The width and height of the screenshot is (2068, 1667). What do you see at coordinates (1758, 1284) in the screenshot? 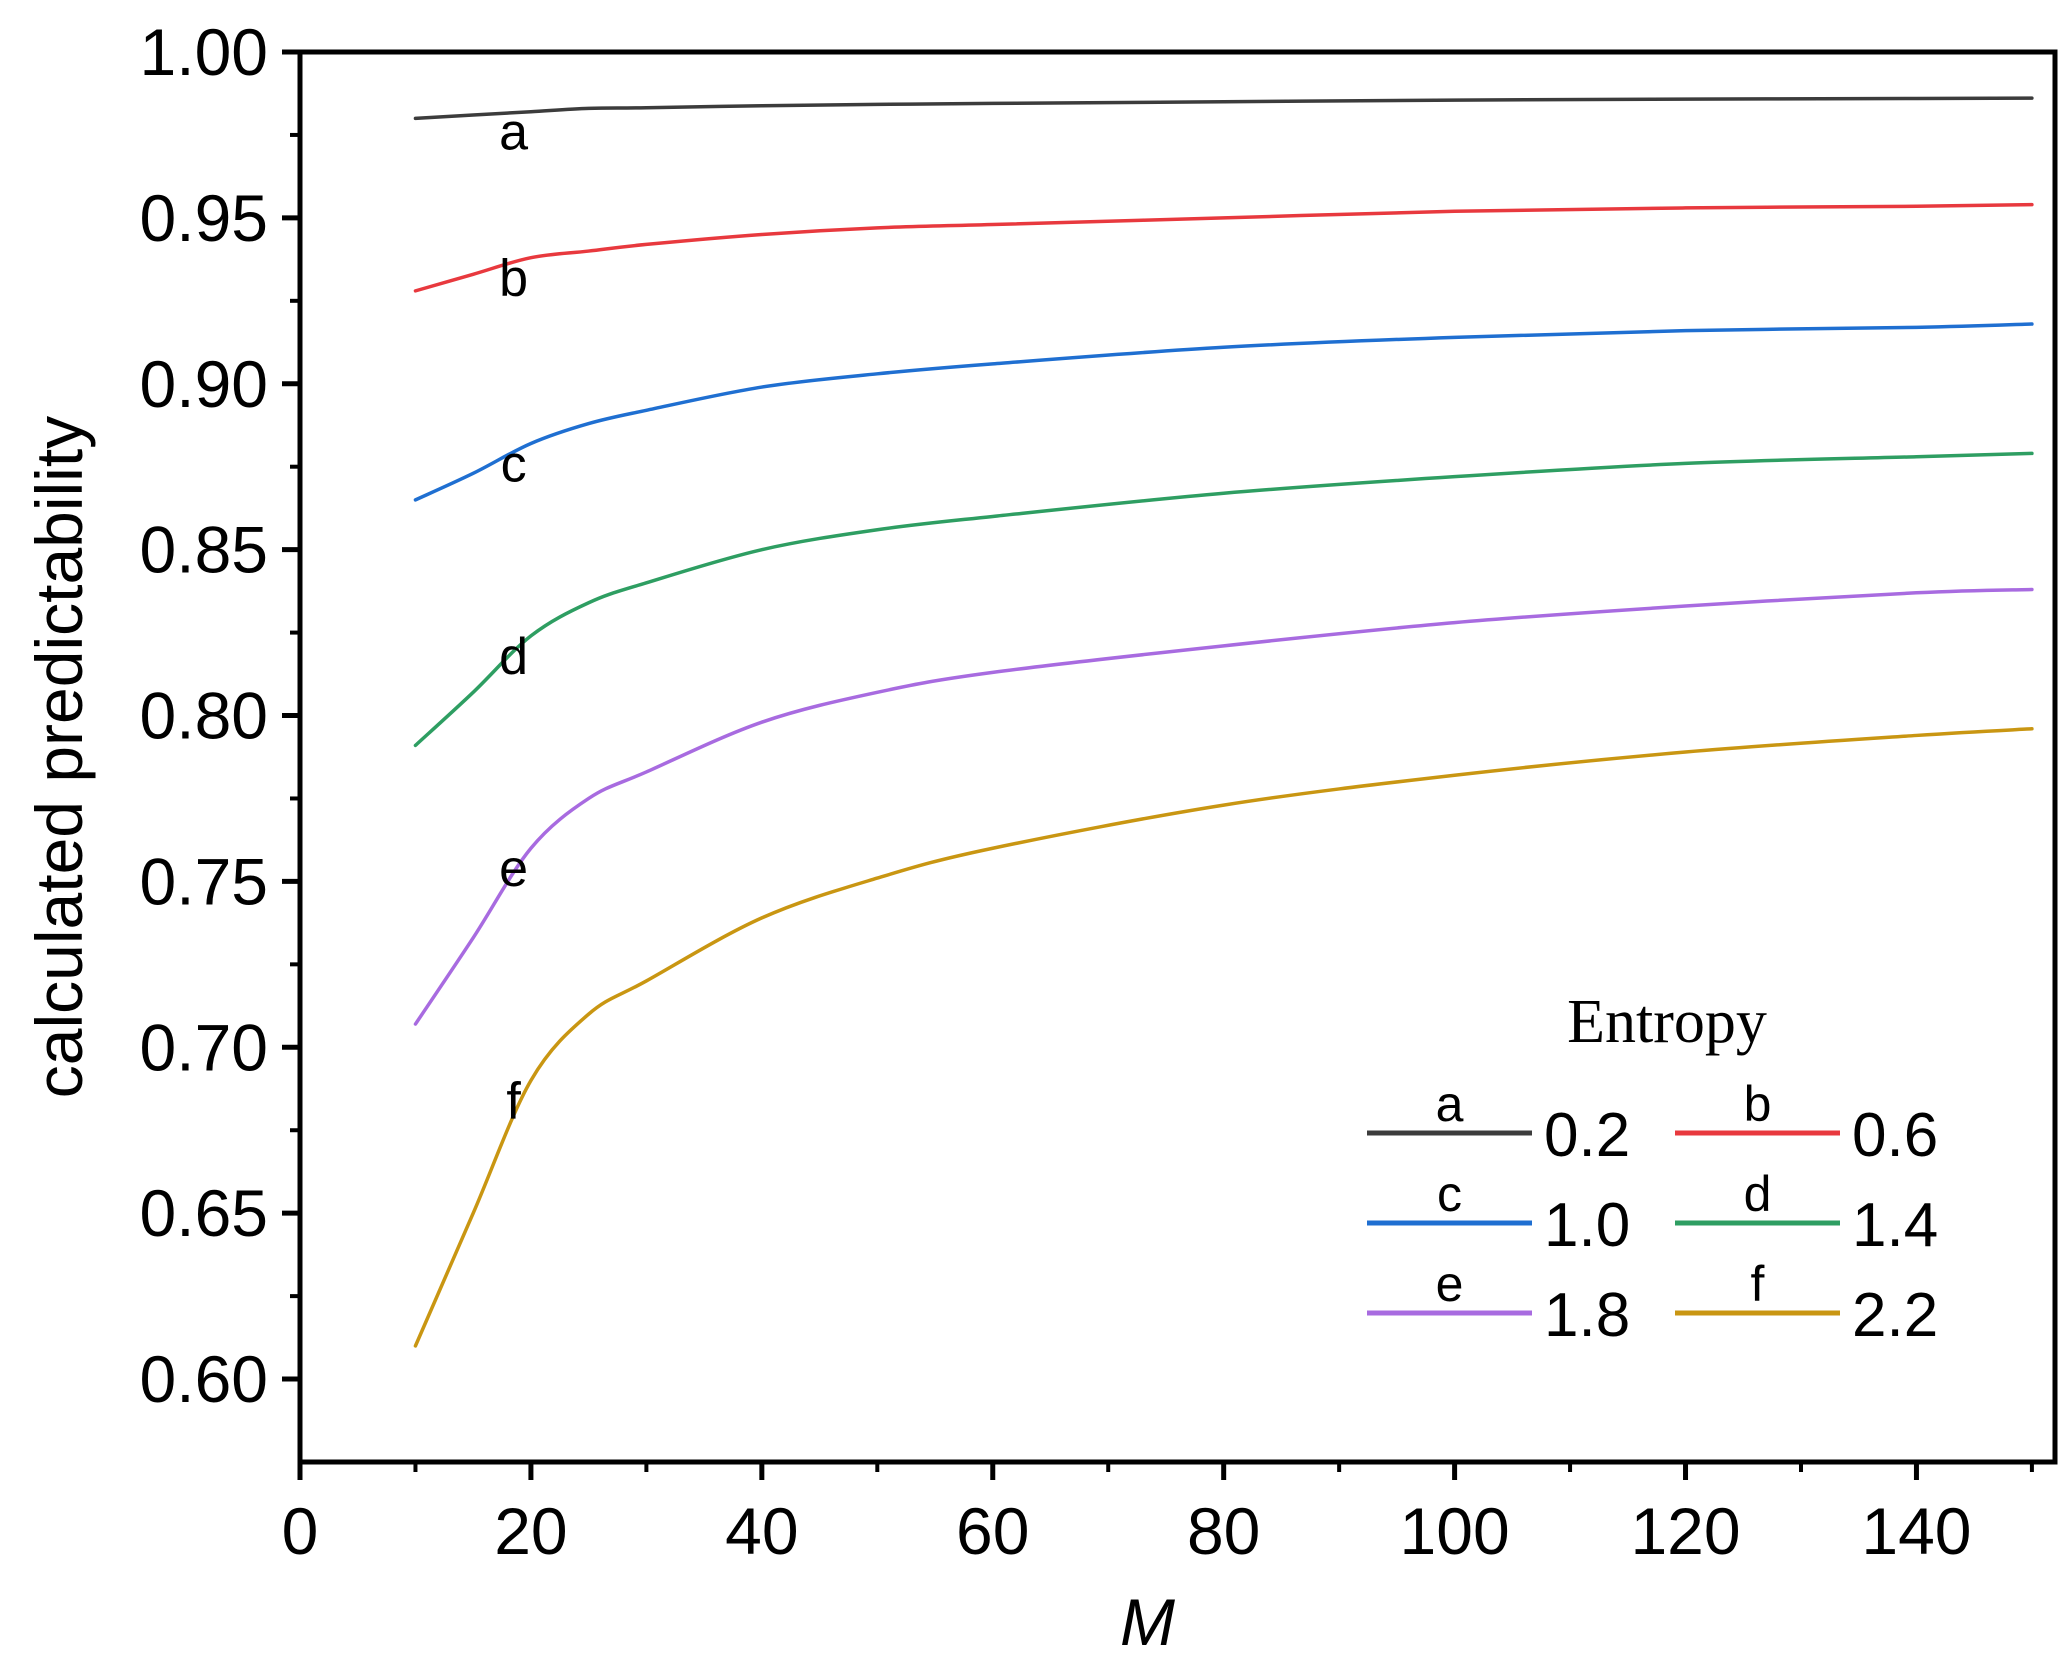
I see `legend-letter-f: f` at bounding box center [1758, 1284].